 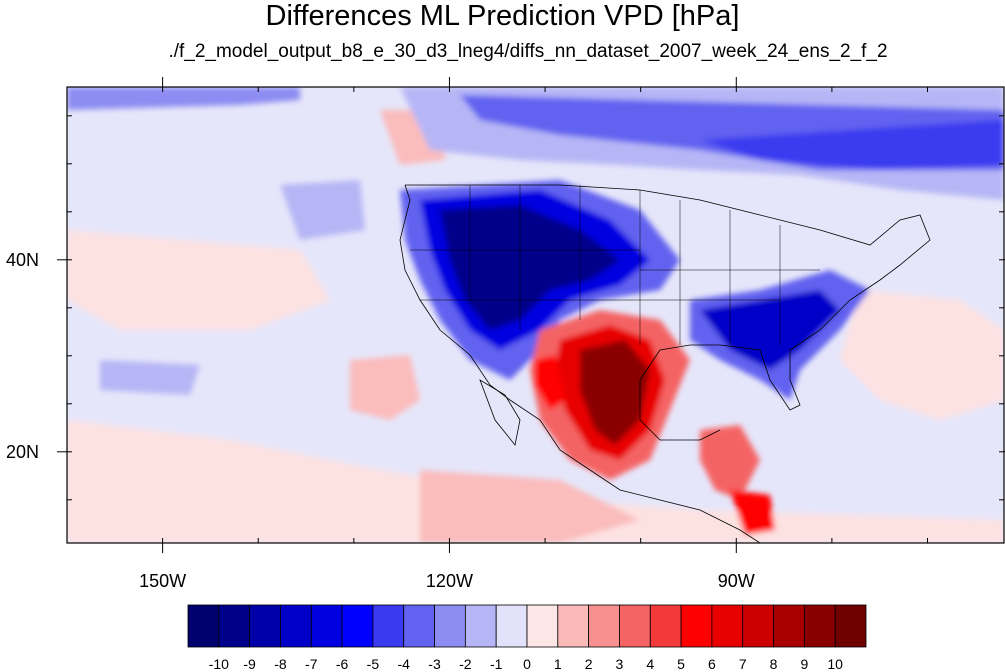 I want to click on colorbar-level-label: -10, so click(x=218, y=664).